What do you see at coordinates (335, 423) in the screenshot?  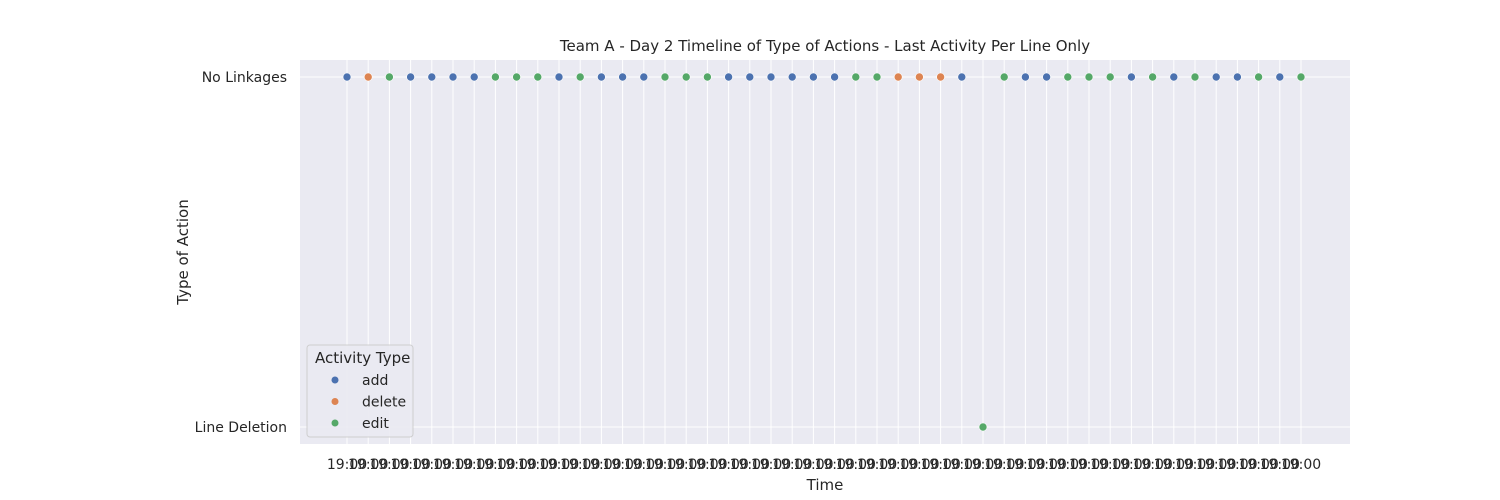 I see `legend-marker-edit` at bounding box center [335, 423].